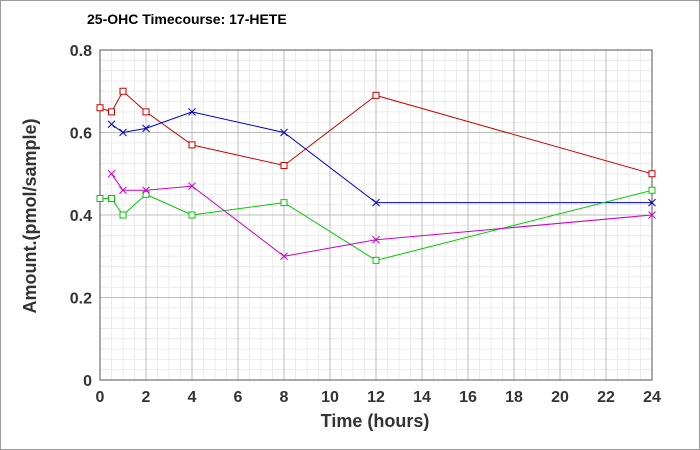 This screenshot has height=450, width=700. I want to click on y-tick-label: 0.4, so click(81, 216).